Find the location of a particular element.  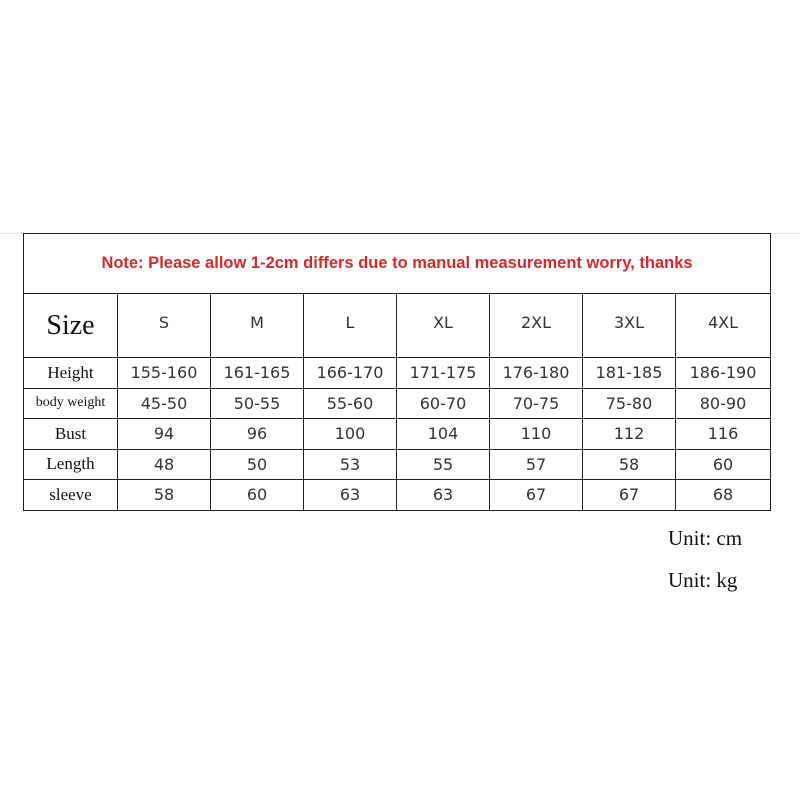

size-cell: 2XL is located at coordinates (536, 325).